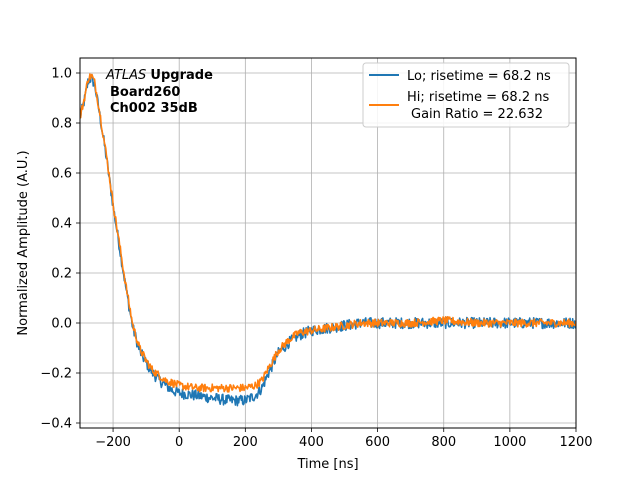  I want to click on y-tick-label: 0.8, so click(61, 124).